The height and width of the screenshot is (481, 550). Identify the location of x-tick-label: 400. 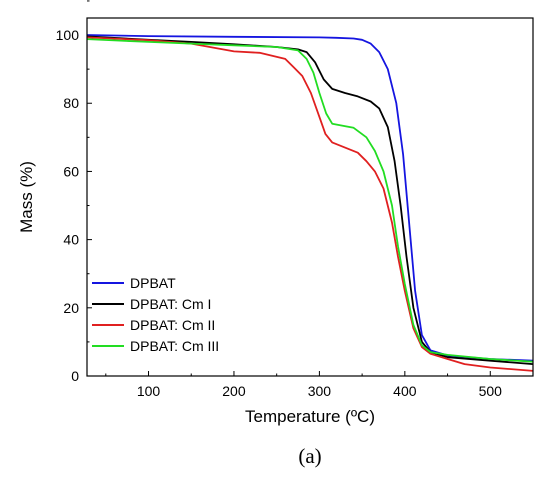
(405, 391).